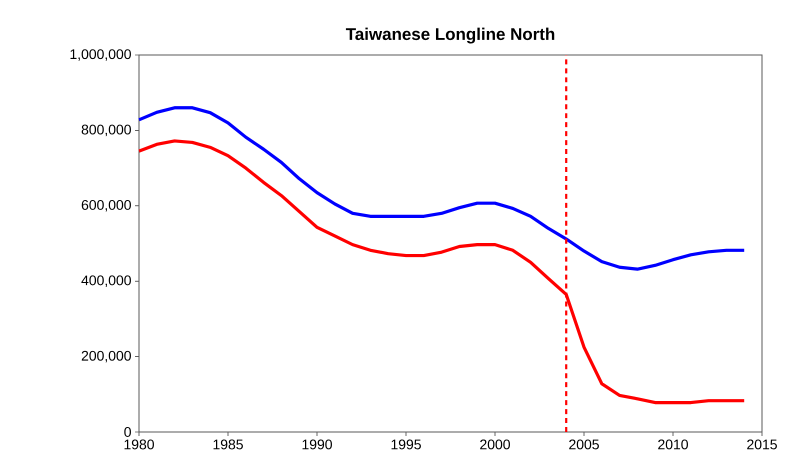  Describe the element at coordinates (228, 444) in the screenshot. I see `x-tick-label: 1985` at that location.